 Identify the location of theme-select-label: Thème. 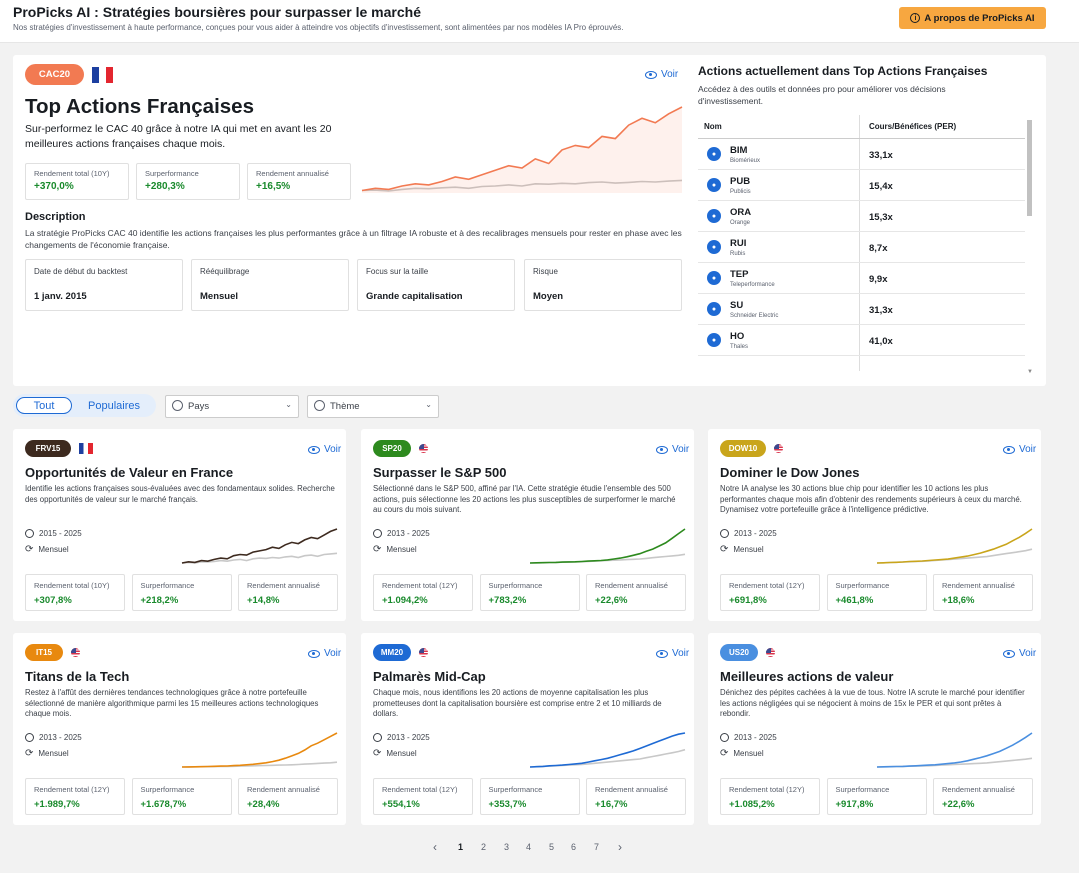
(345, 406).